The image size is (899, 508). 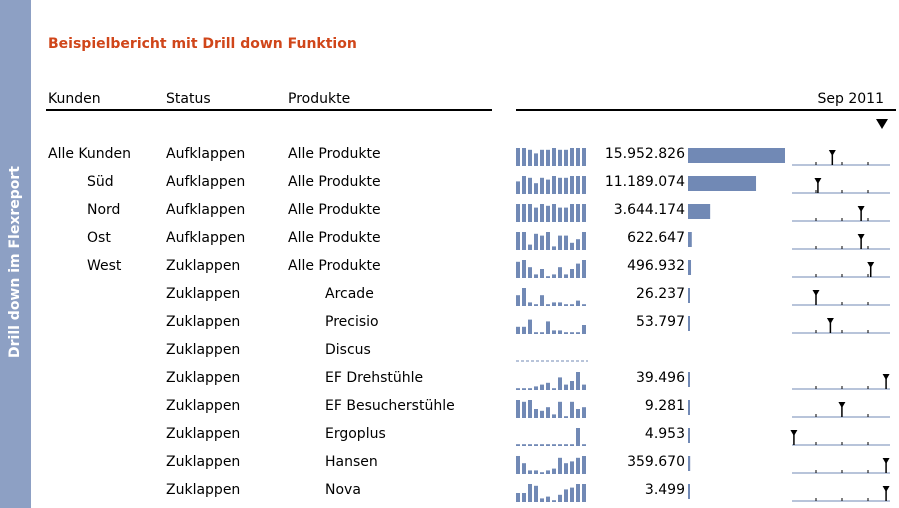 I want to click on customer-cell: Nord, so click(x=104, y=210).